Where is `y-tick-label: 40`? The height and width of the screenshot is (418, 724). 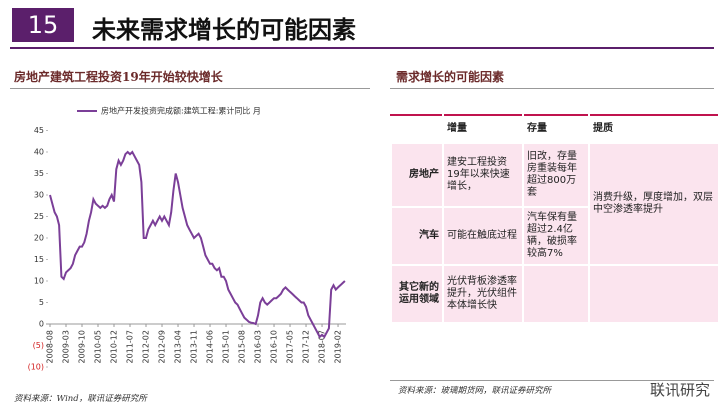
y-tick-label: 40 is located at coordinates (39, 152).